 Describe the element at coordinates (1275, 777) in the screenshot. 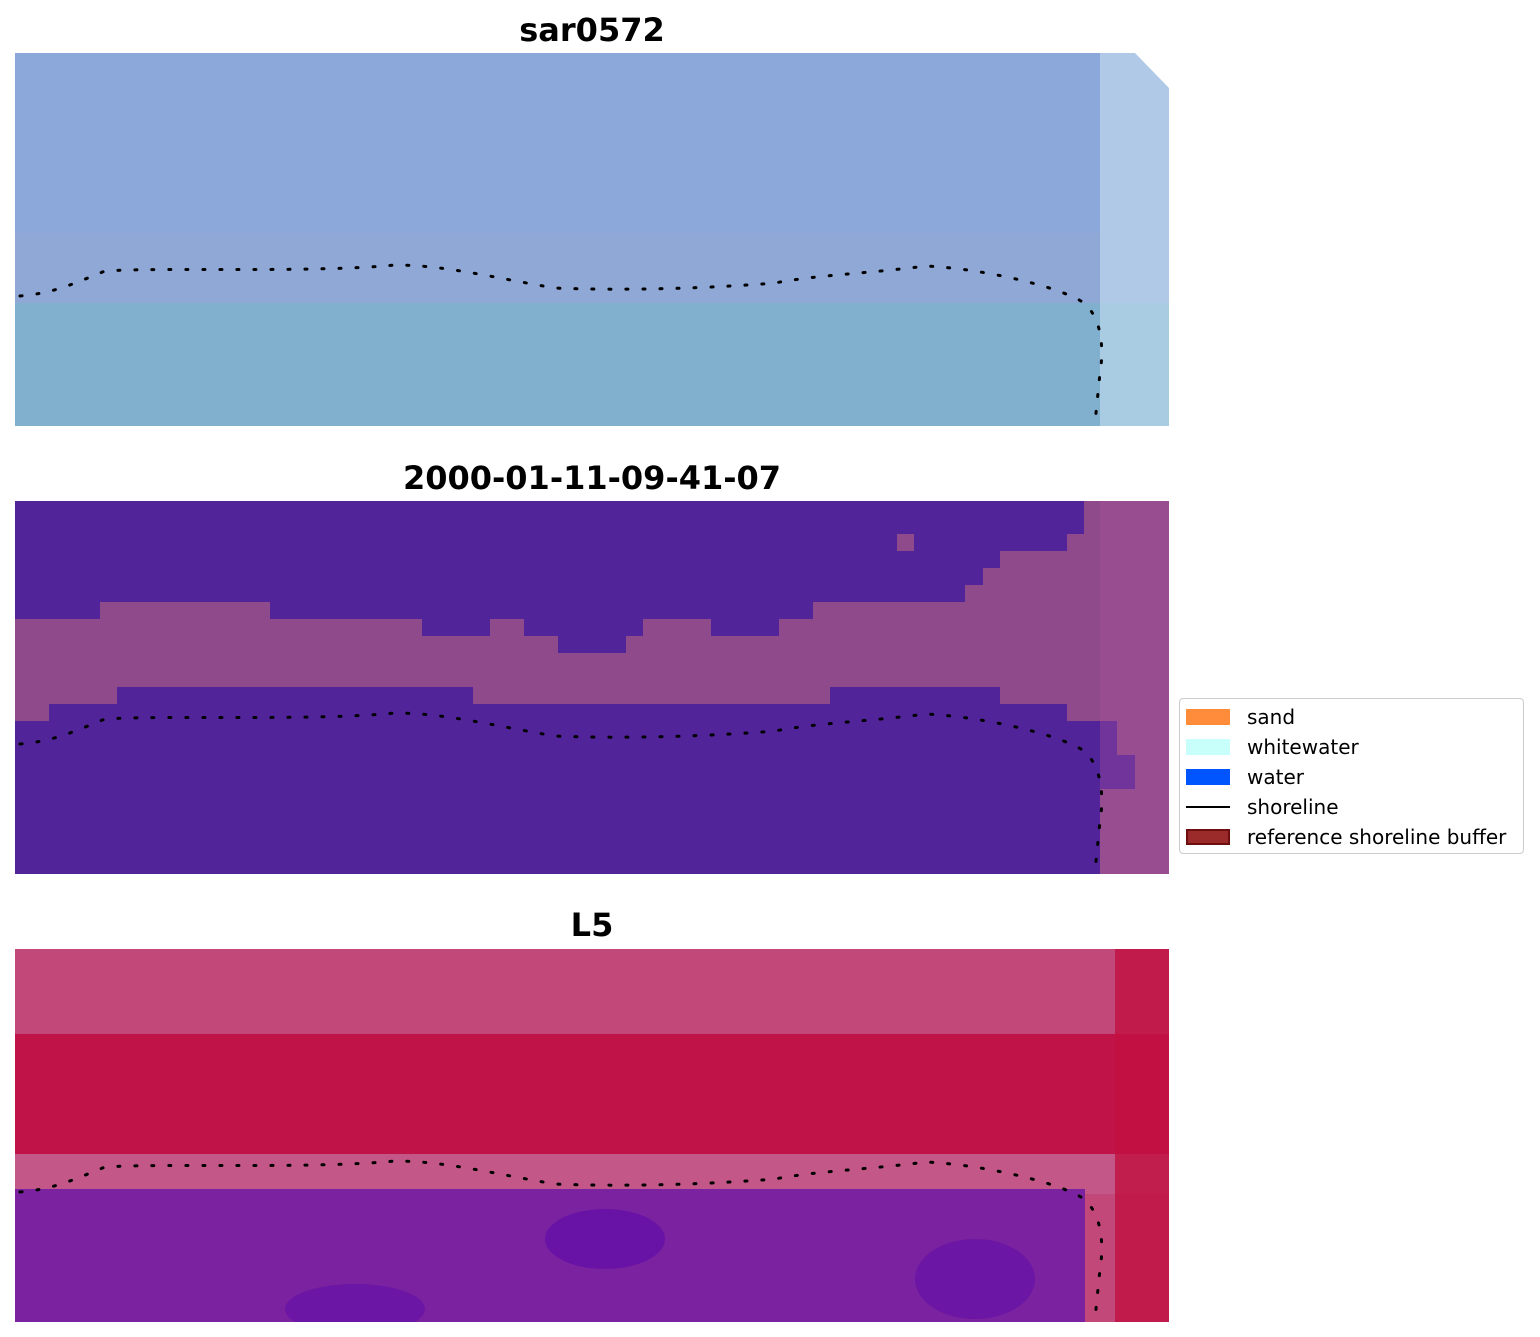

I see `legend-label: water` at that location.